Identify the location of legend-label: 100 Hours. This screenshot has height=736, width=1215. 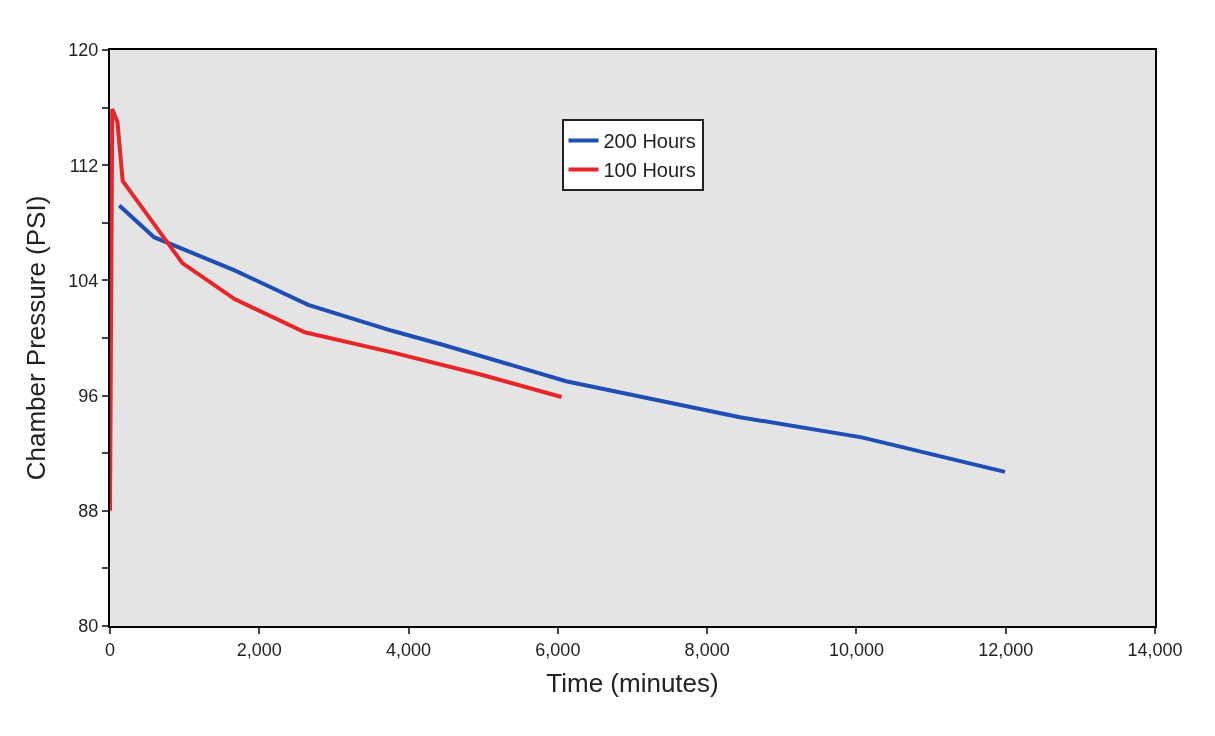
(649, 170).